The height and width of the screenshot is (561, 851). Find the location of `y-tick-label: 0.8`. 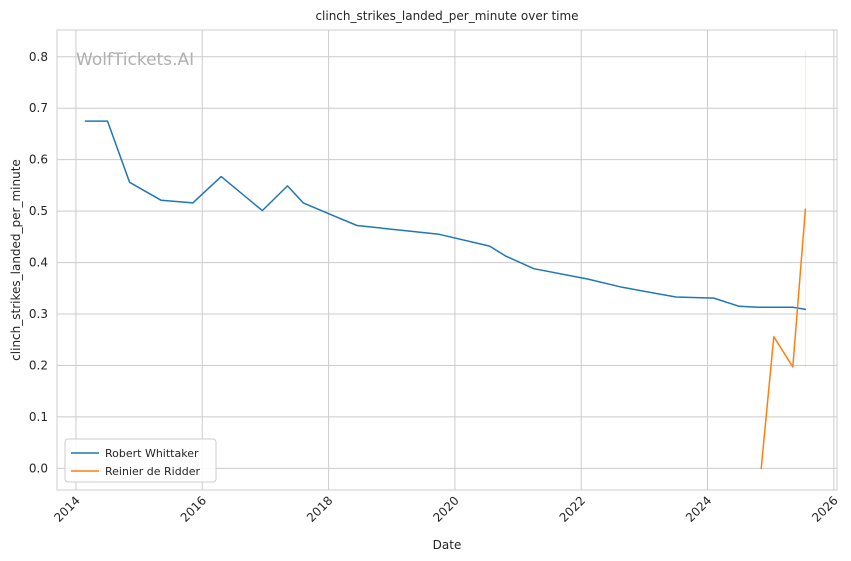

y-tick-label: 0.8 is located at coordinates (38, 57).